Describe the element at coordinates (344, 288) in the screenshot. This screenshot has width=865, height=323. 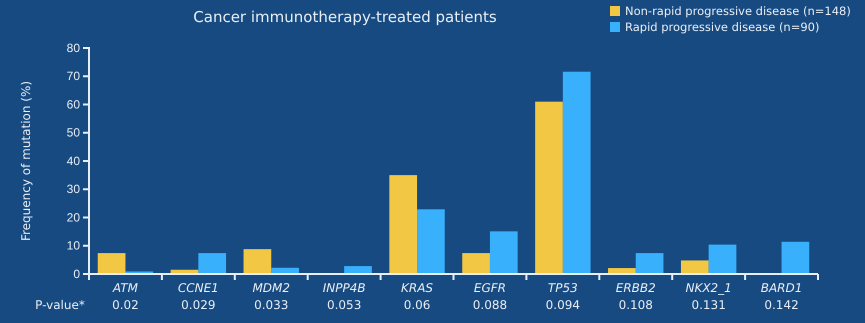
I see `x-tick-label: INPP4B` at that location.